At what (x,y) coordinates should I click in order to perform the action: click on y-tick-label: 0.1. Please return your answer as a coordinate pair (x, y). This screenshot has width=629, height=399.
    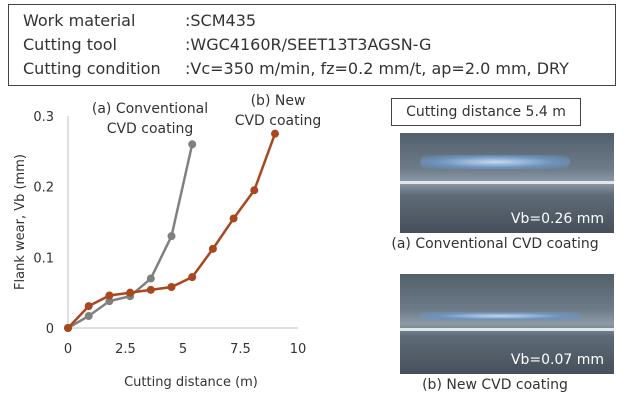
    Looking at the image, I should click on (43, 258).